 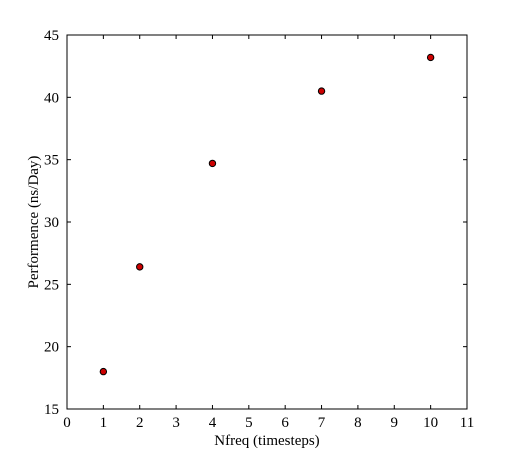 I want to click on y-axis-label: Performence (ns/Day), so click(x=34, y=222).